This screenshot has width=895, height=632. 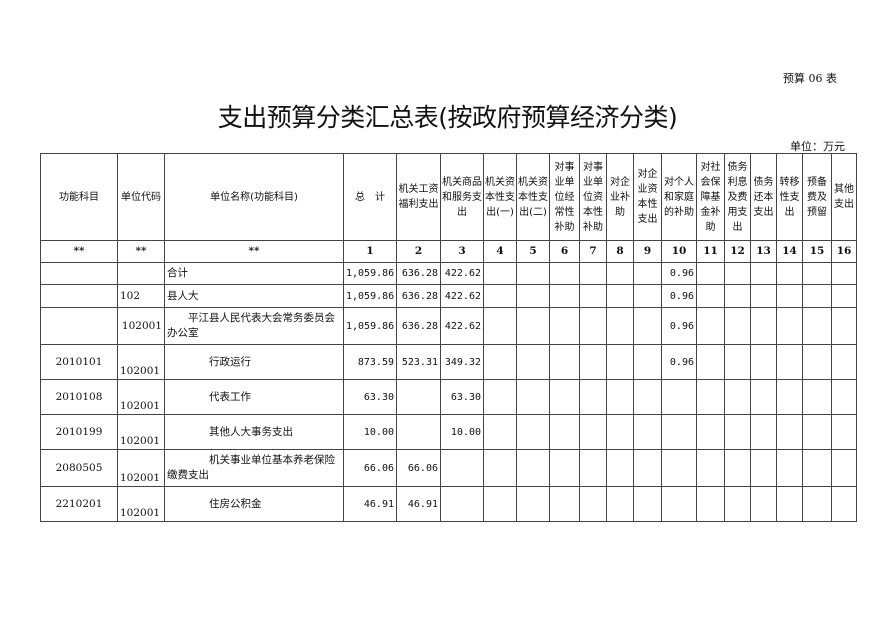 What do you see at coordinates (533, 197) in the screenshot?
I see `column-header: 机关资本性支出(二)` at bounding box center [533, 197].